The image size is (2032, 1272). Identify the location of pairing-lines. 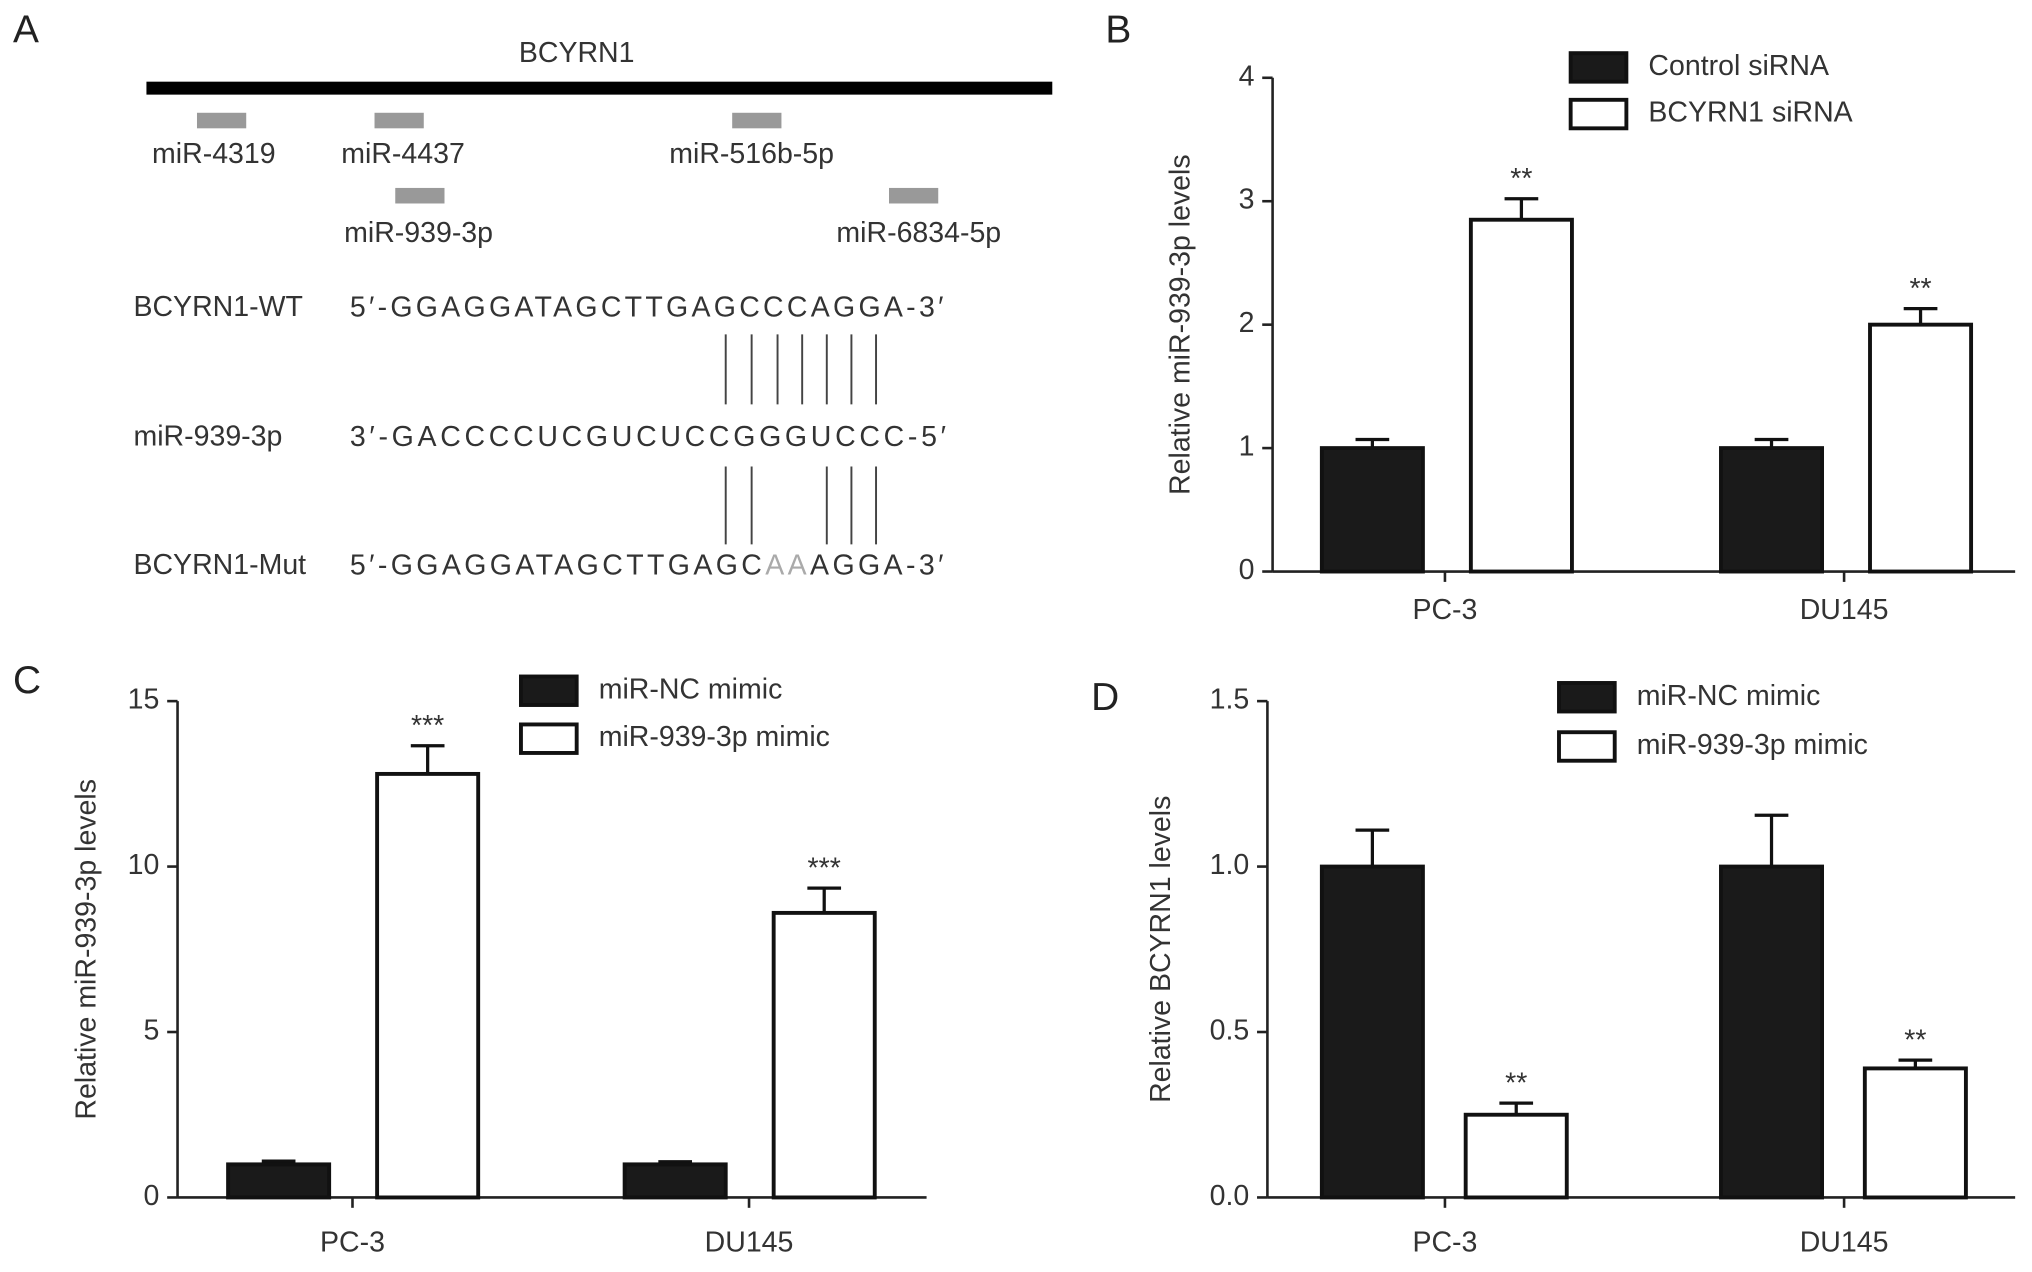
(801, 439).